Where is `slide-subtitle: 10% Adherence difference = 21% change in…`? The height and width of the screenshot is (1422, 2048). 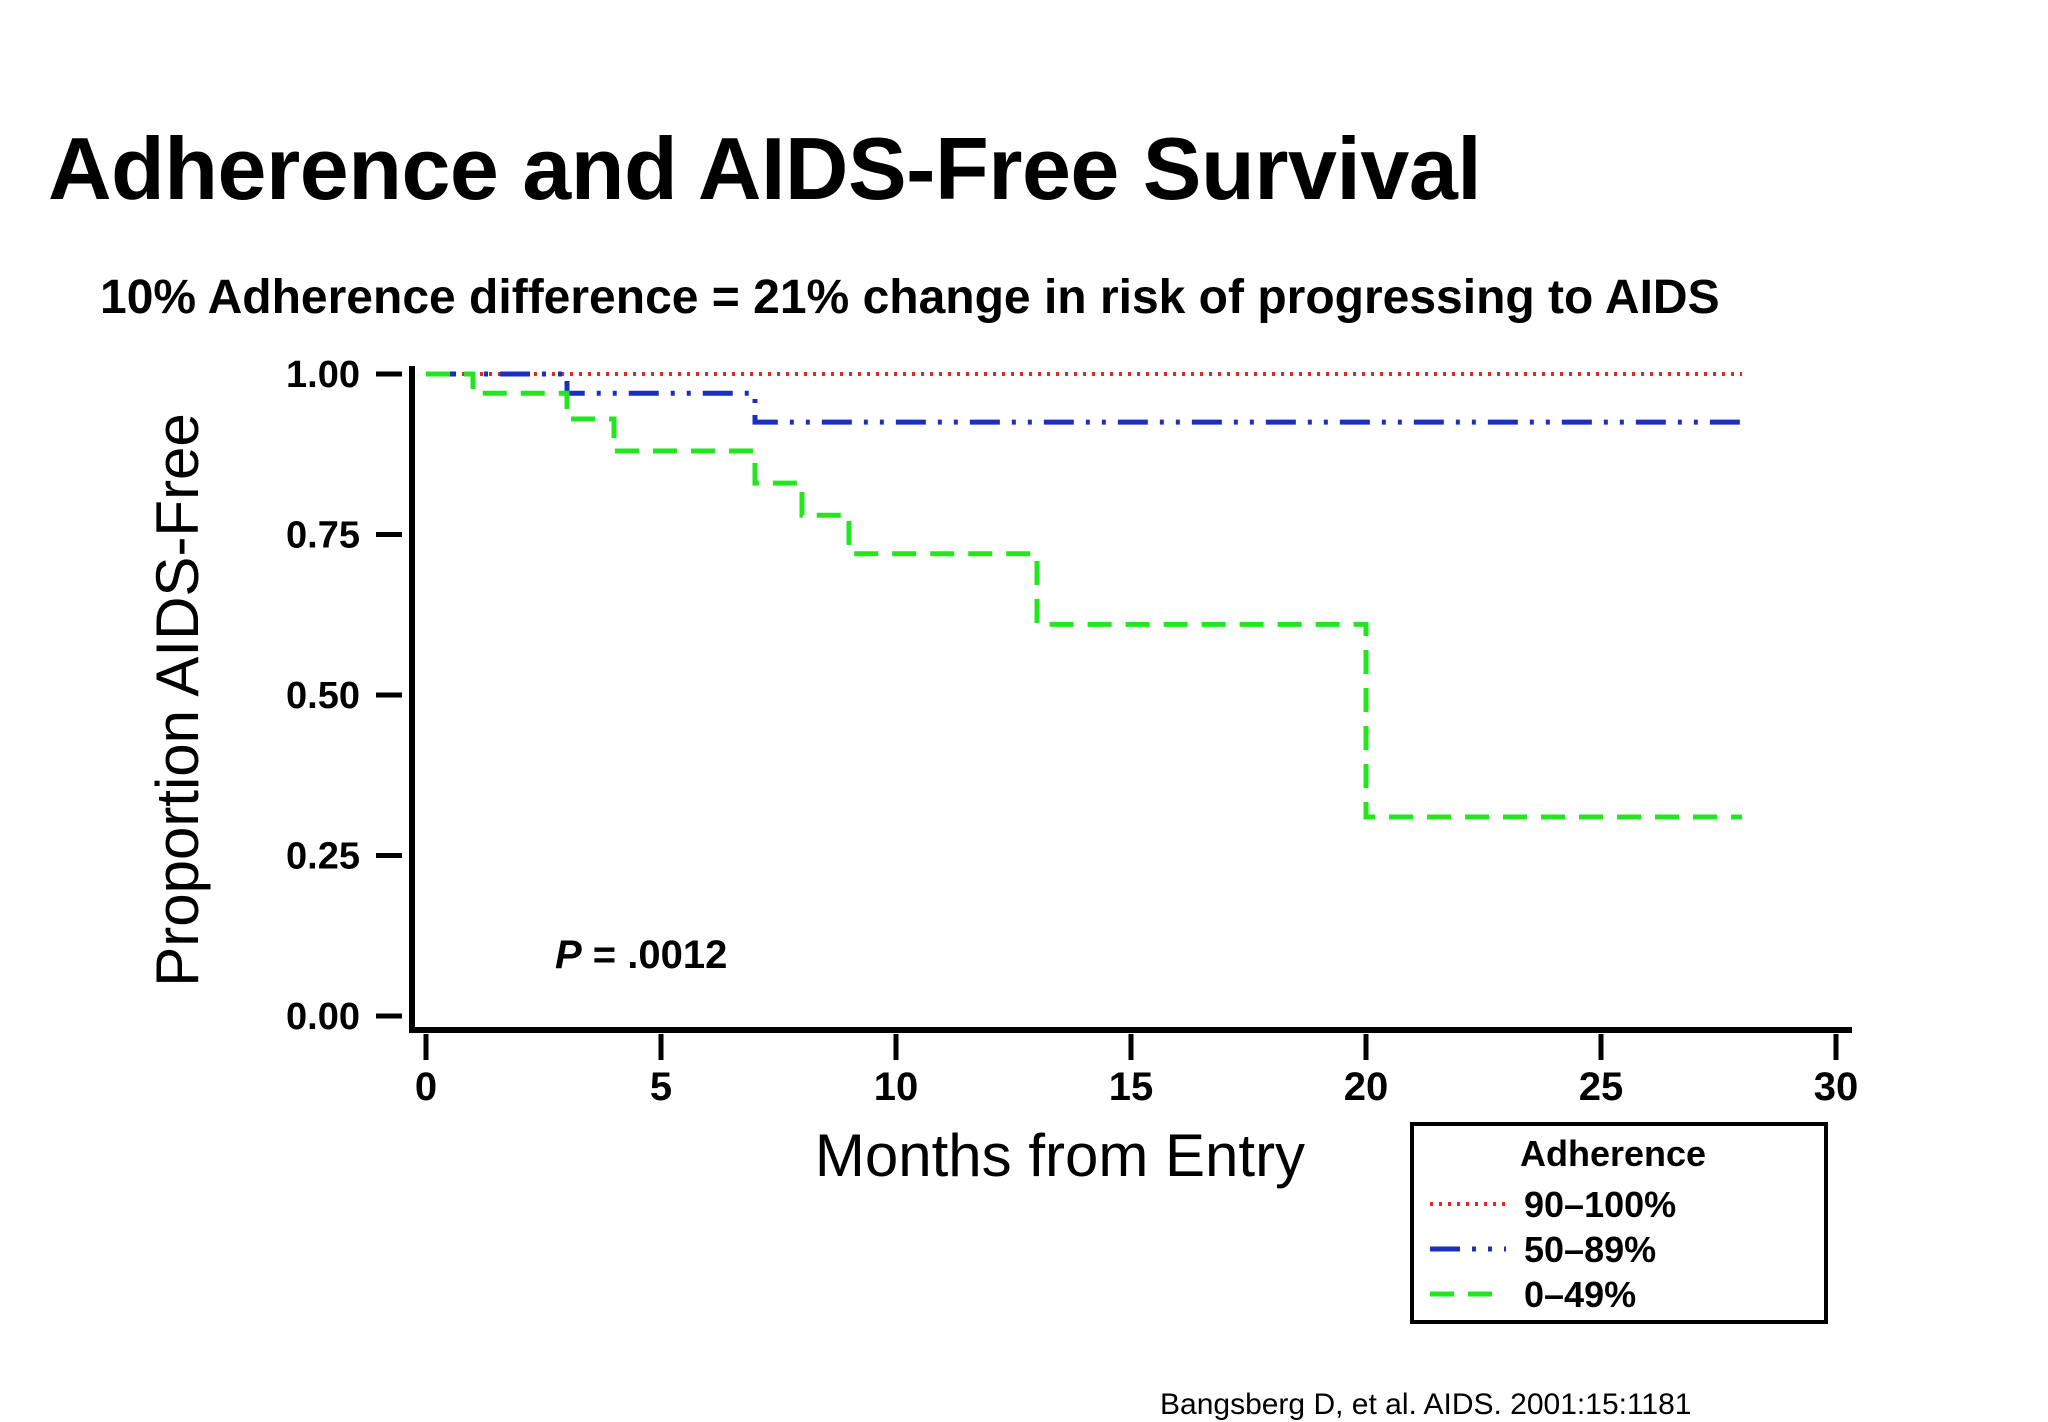 slide-subtitle: 10% Adherence difference = 21% change in… is located at coordinates (910, 297).